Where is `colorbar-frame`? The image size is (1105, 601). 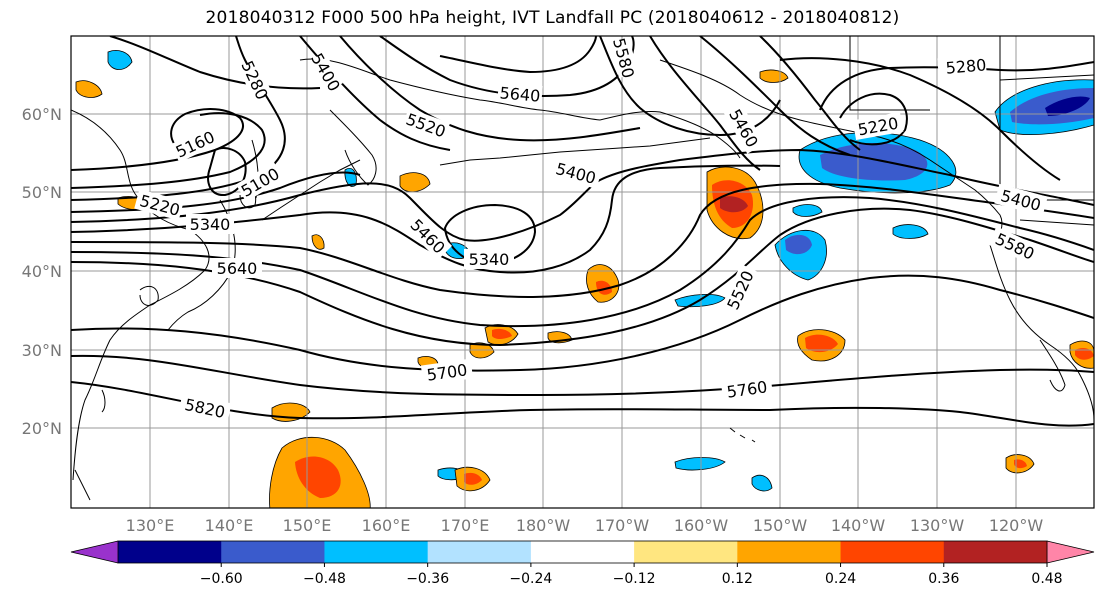 colorbar-frame is located at coordinates (582, 552).